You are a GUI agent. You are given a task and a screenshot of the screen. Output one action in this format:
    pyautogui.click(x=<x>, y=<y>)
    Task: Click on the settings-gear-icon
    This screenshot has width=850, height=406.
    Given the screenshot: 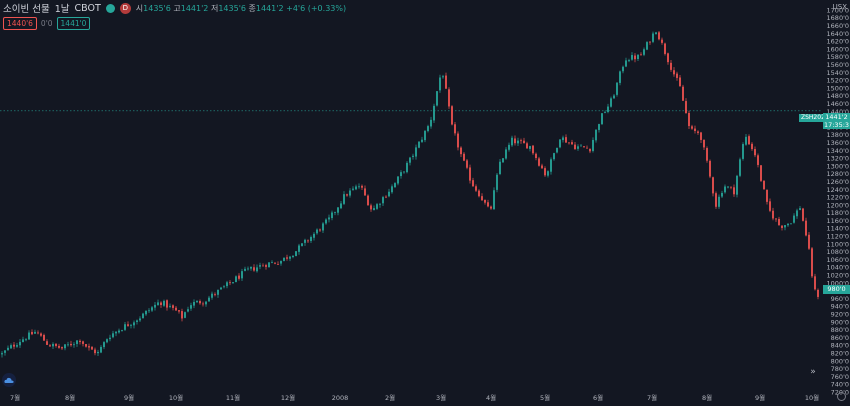 What is the action you would take?
    pyautogui.click(x=841, y=396)
    